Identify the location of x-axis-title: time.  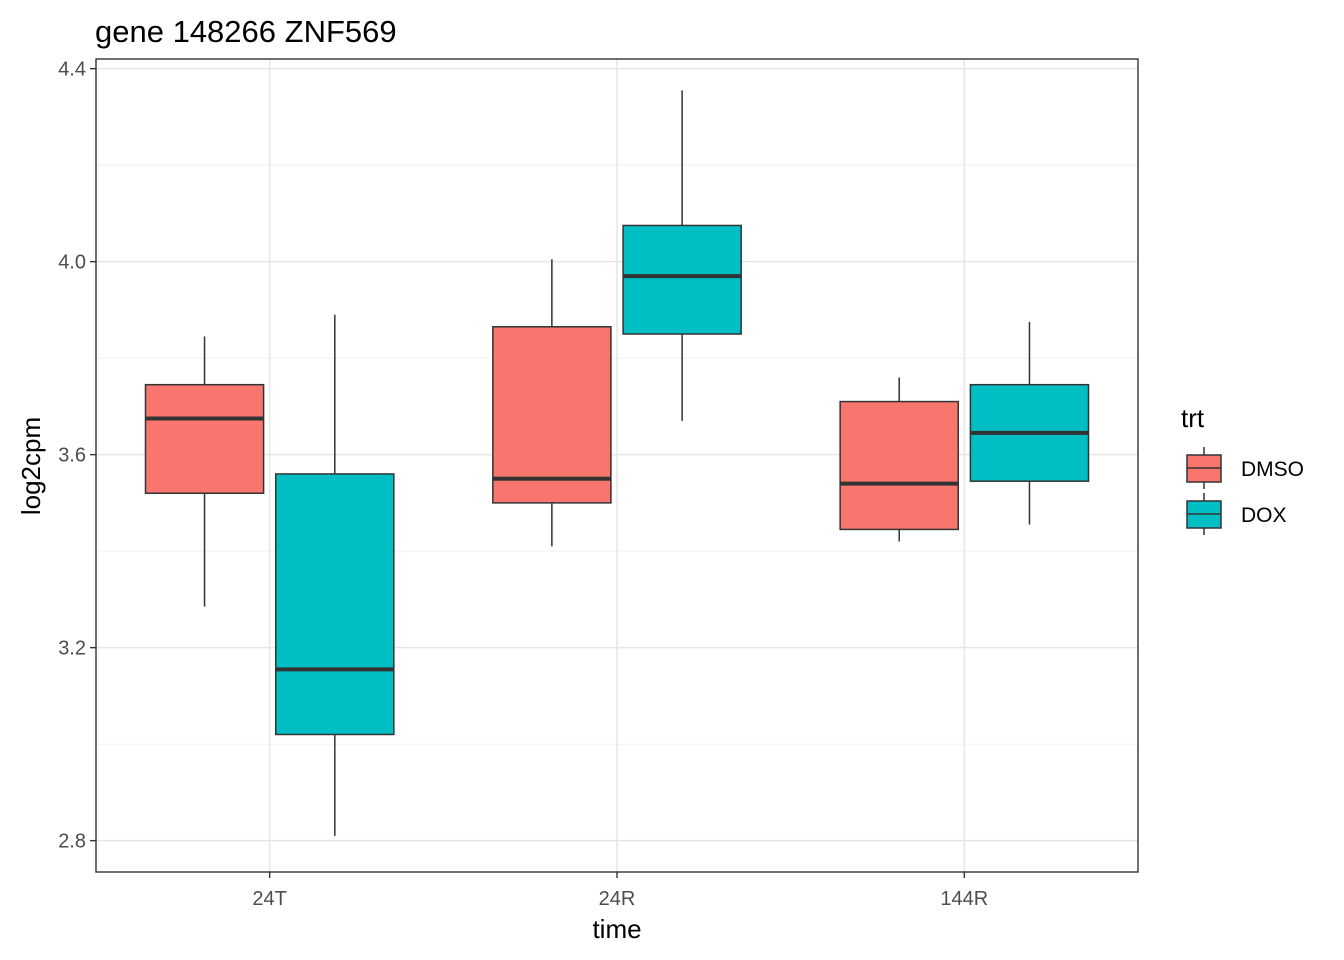
(616, 929).